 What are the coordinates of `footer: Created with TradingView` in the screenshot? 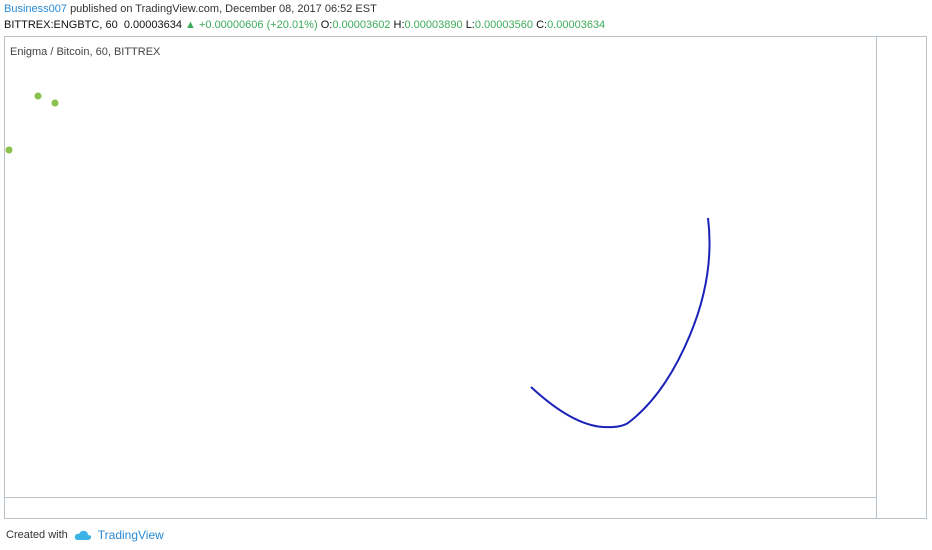 It's located at (85, 535).